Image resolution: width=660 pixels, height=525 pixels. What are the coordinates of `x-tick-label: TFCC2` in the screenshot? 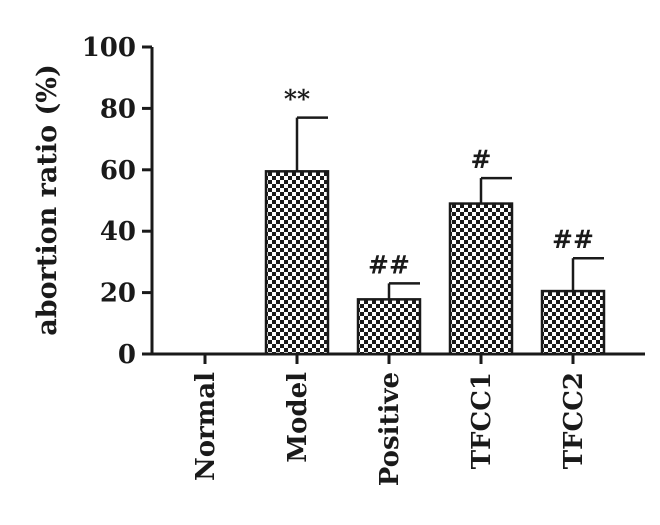 It's located at (574, 420).